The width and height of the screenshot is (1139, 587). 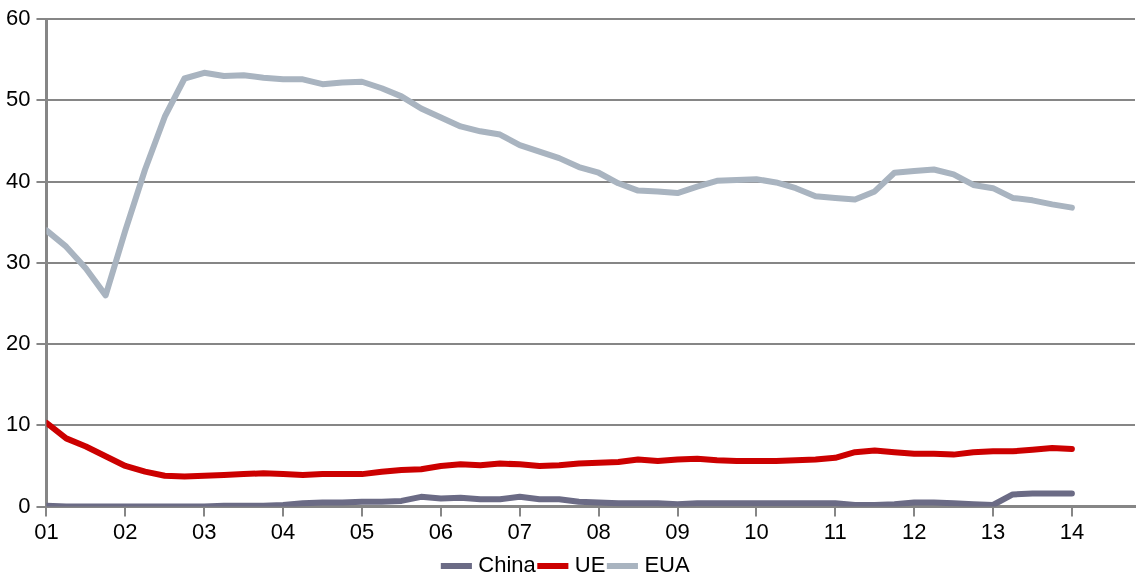 I want to click on x-tick-label: 09, so click(x=677, y=531).